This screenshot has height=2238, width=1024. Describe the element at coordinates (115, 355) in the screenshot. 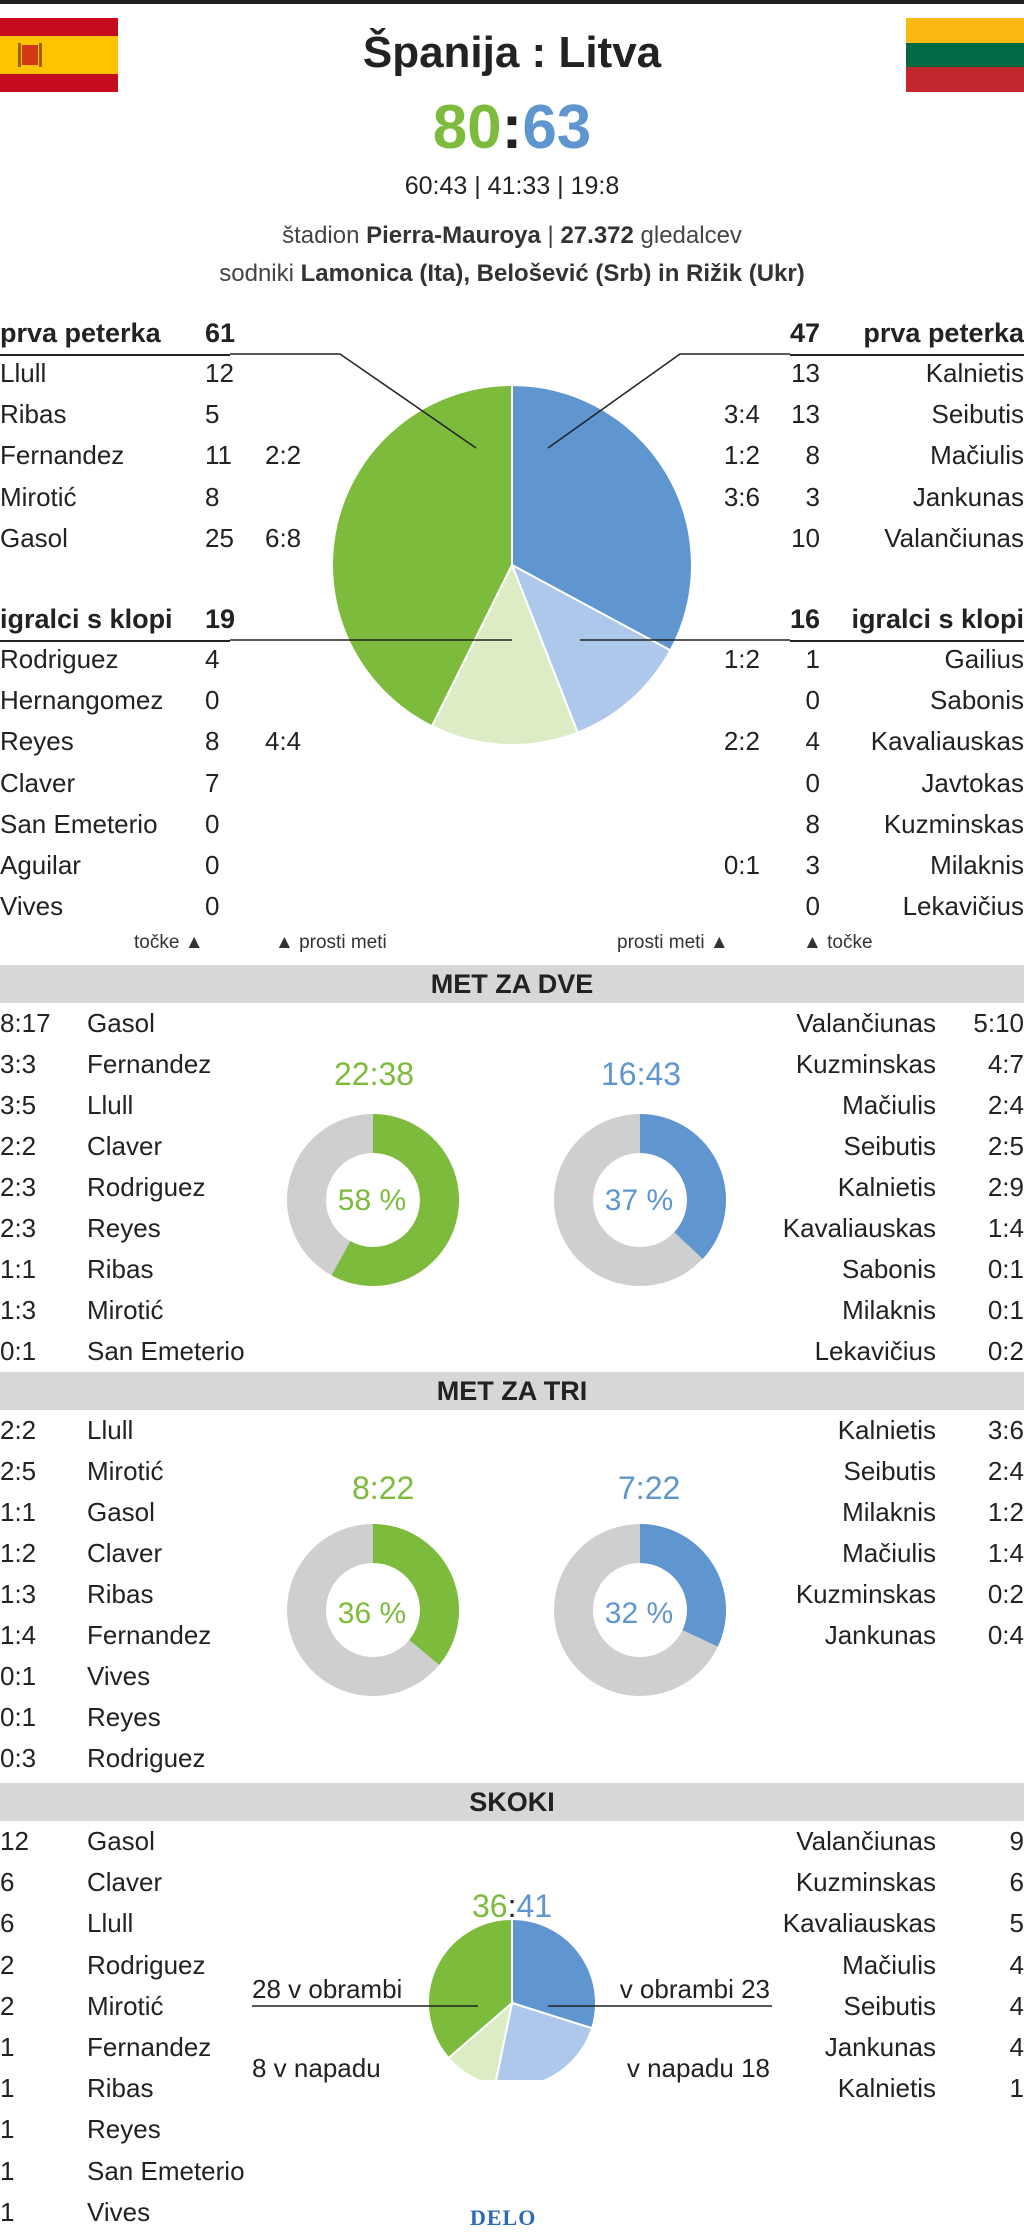

I see `home-starters-rule` at that location.